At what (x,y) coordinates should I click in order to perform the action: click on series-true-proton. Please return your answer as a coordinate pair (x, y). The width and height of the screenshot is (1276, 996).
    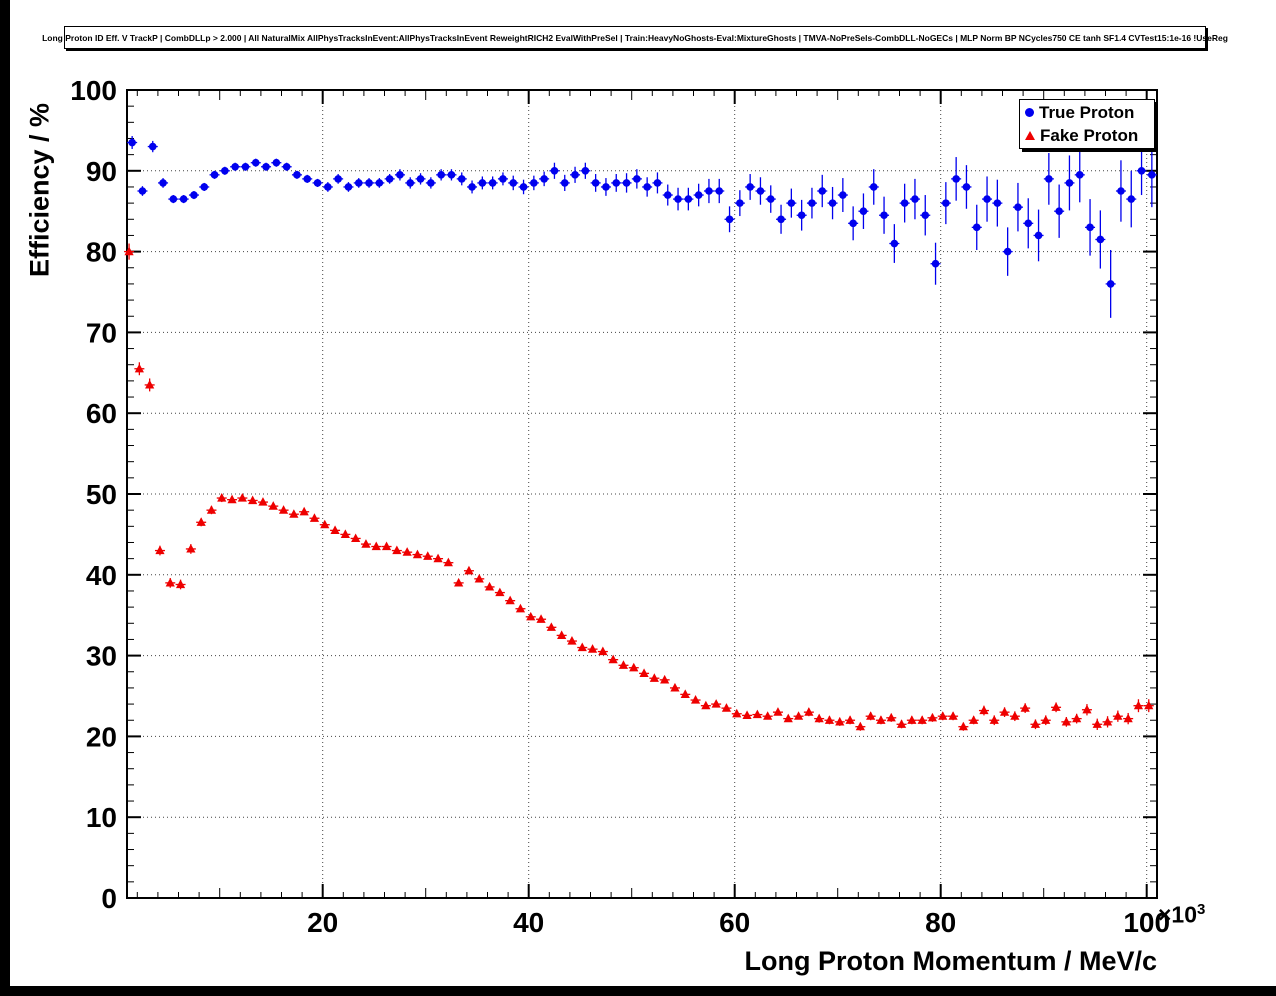
    Looking at the image, I should click on (642, 227).